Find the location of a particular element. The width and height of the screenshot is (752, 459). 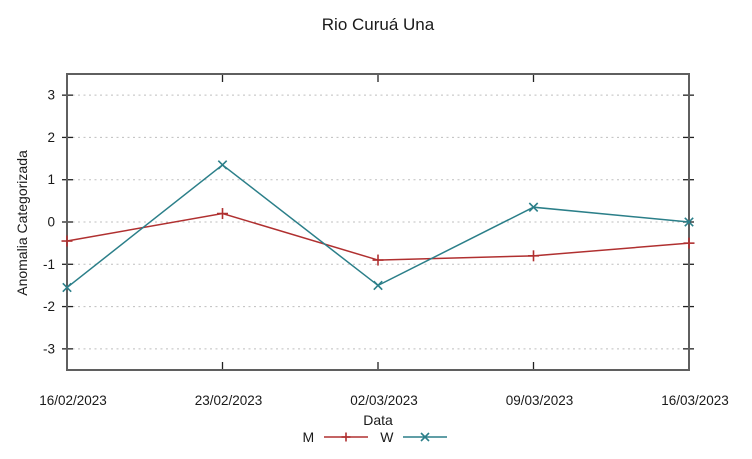

y-tick-label: 0 is located at coordinates (51, 222).